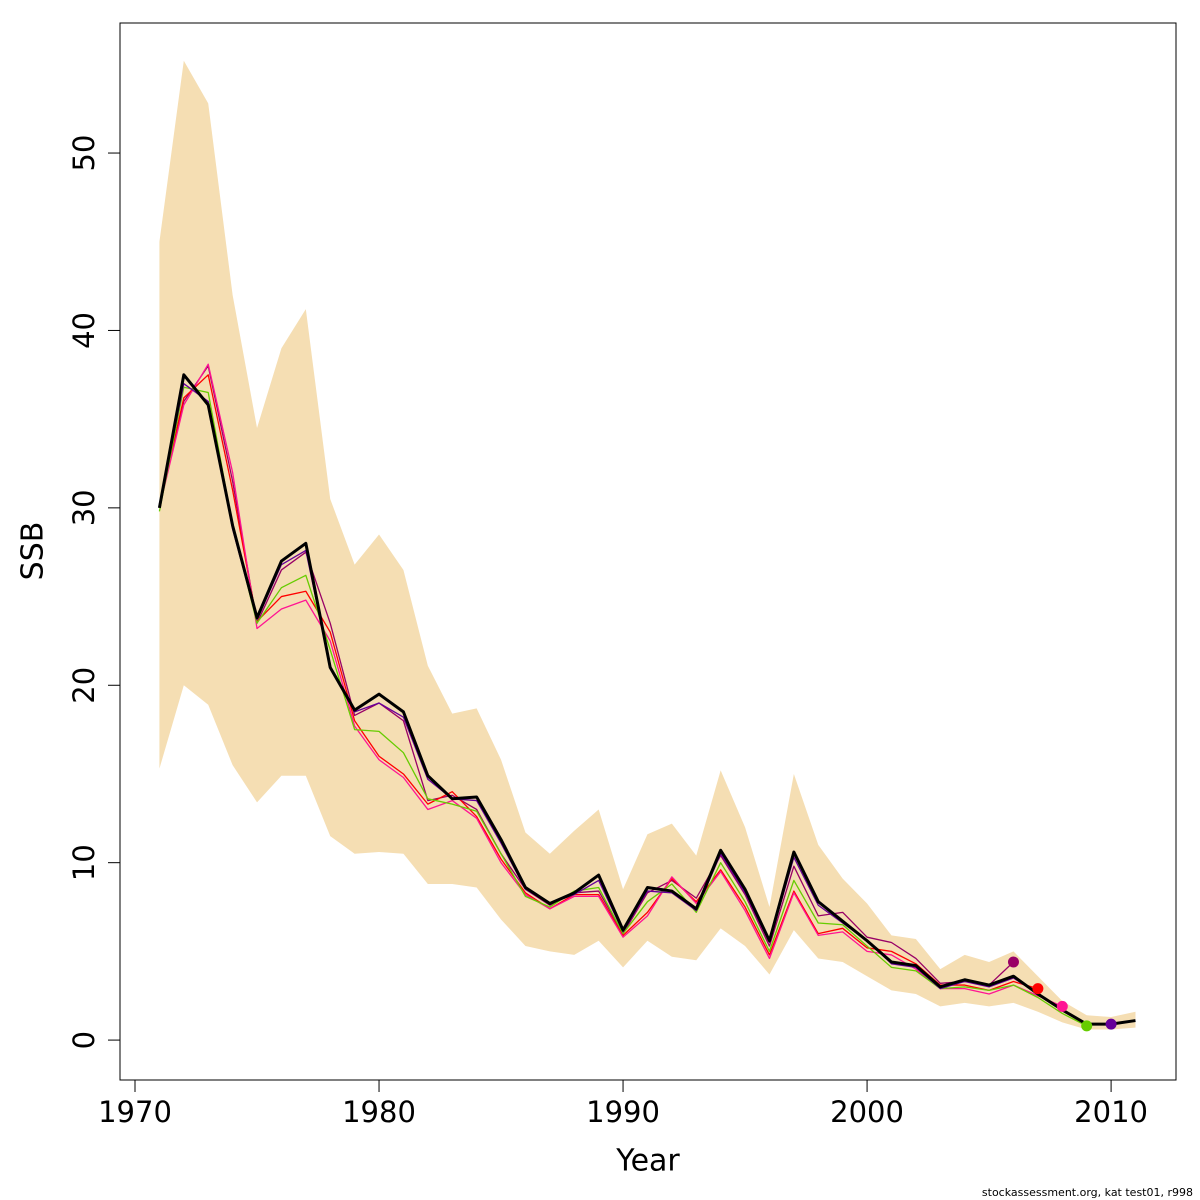 The width and height of the screenshot is (1200, 1200). I want to click on y-tick-label: 20, so click(84, 685).